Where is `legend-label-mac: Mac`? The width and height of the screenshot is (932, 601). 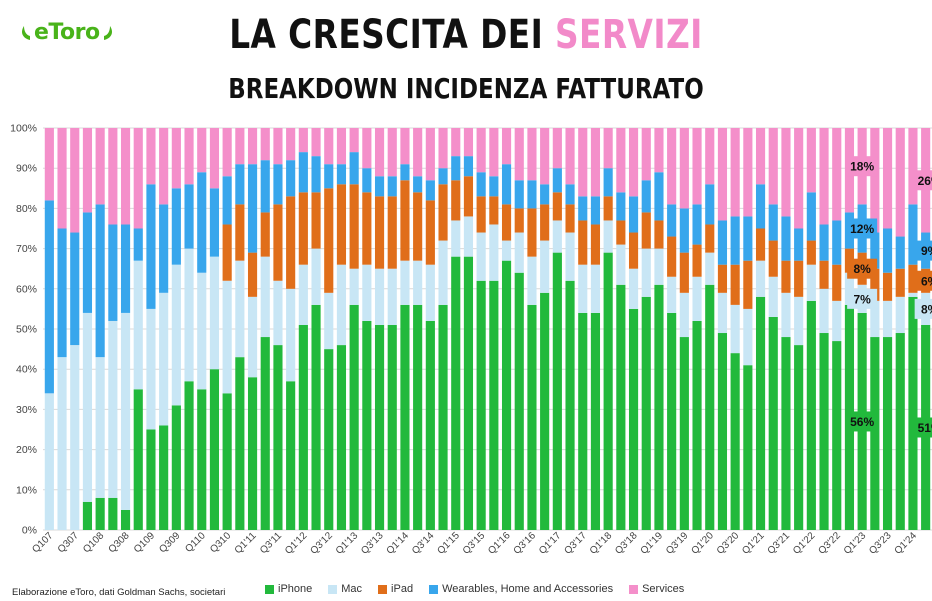 legend-label-mac: Mac is located at coordinates (352, 589).